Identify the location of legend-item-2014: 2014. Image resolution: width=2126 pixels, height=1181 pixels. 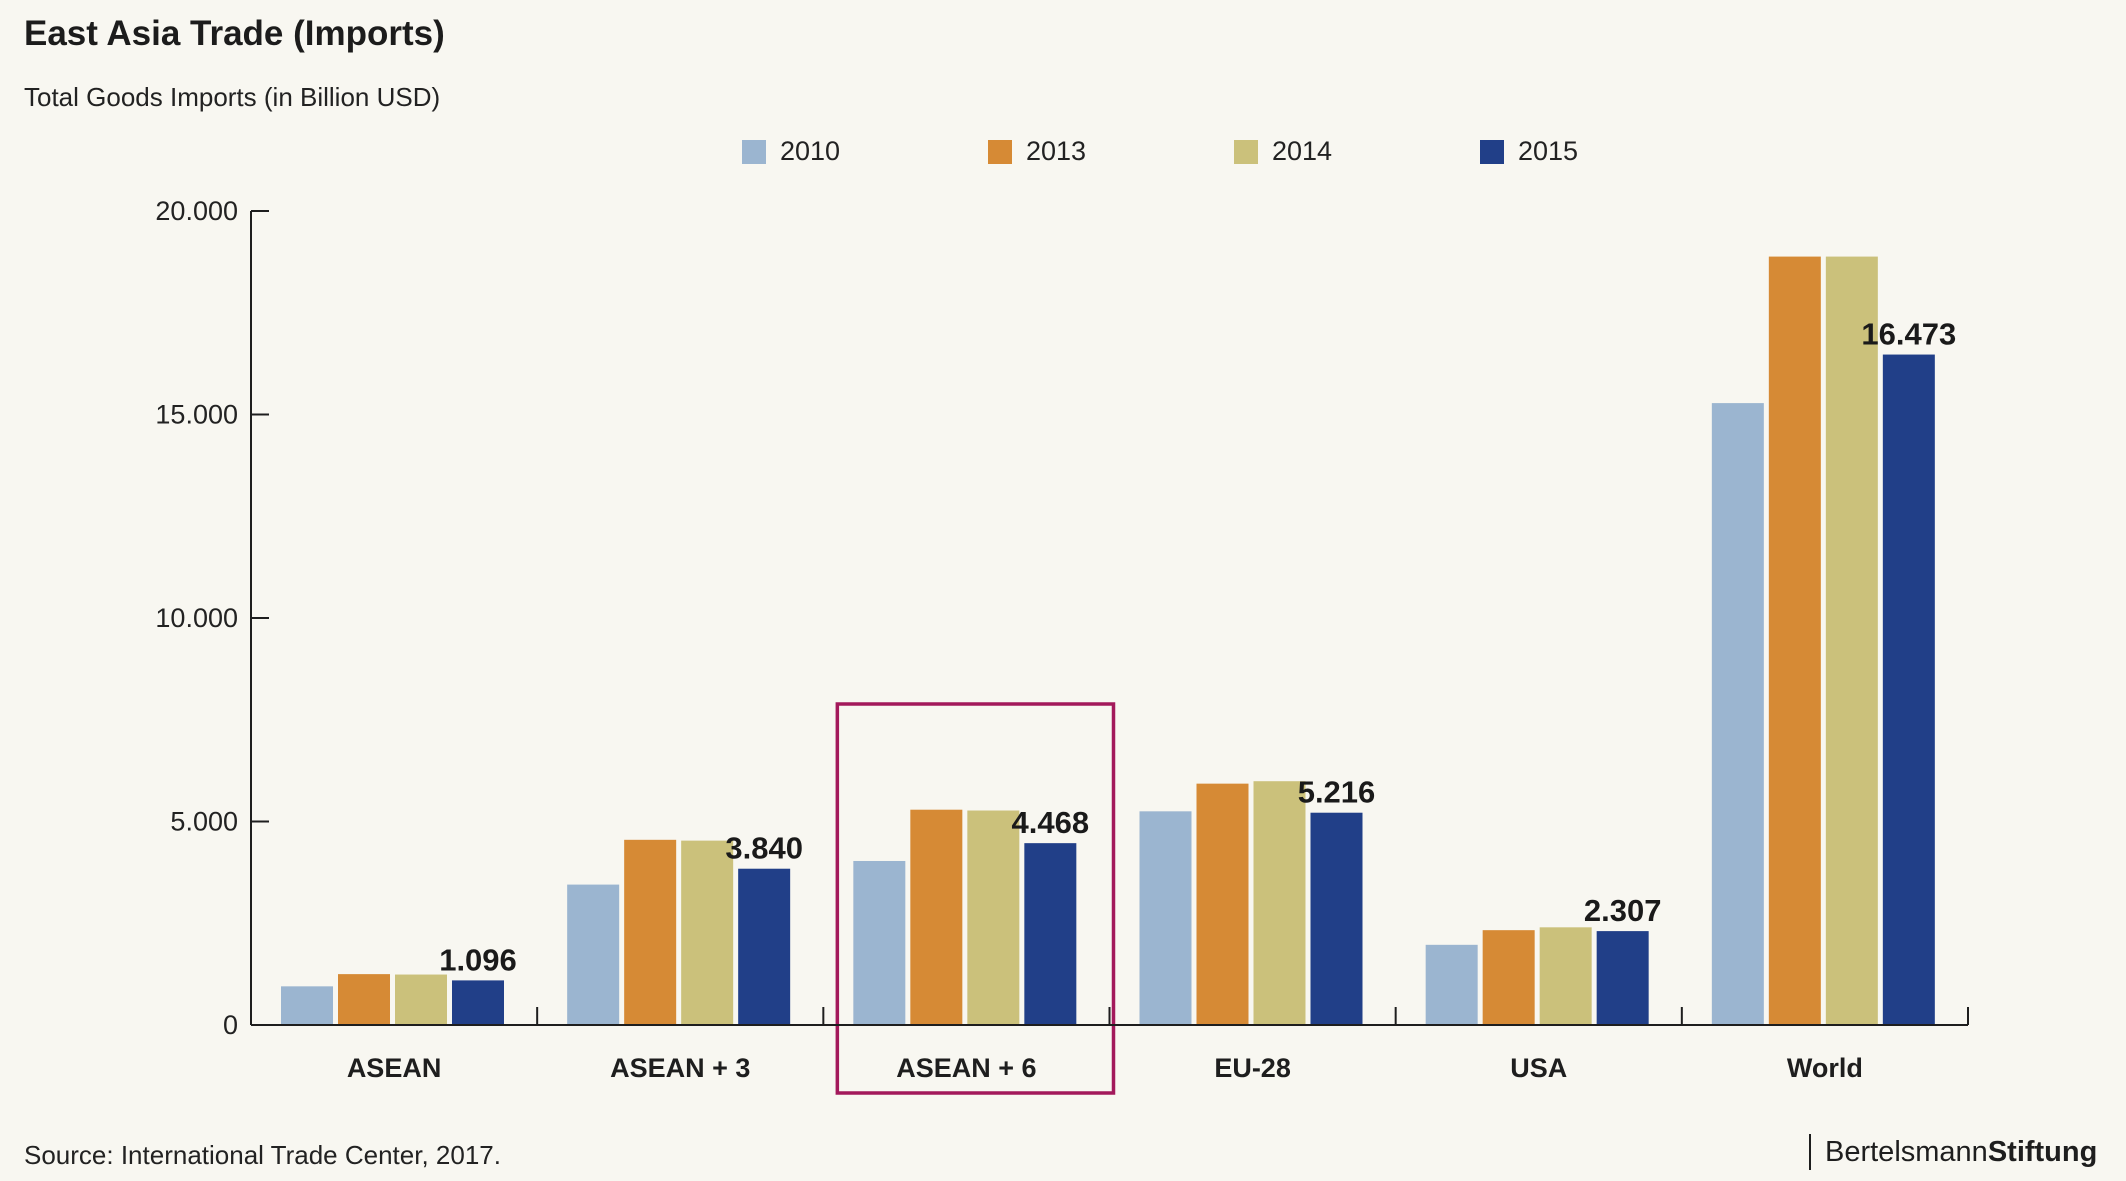
(1283, 151).